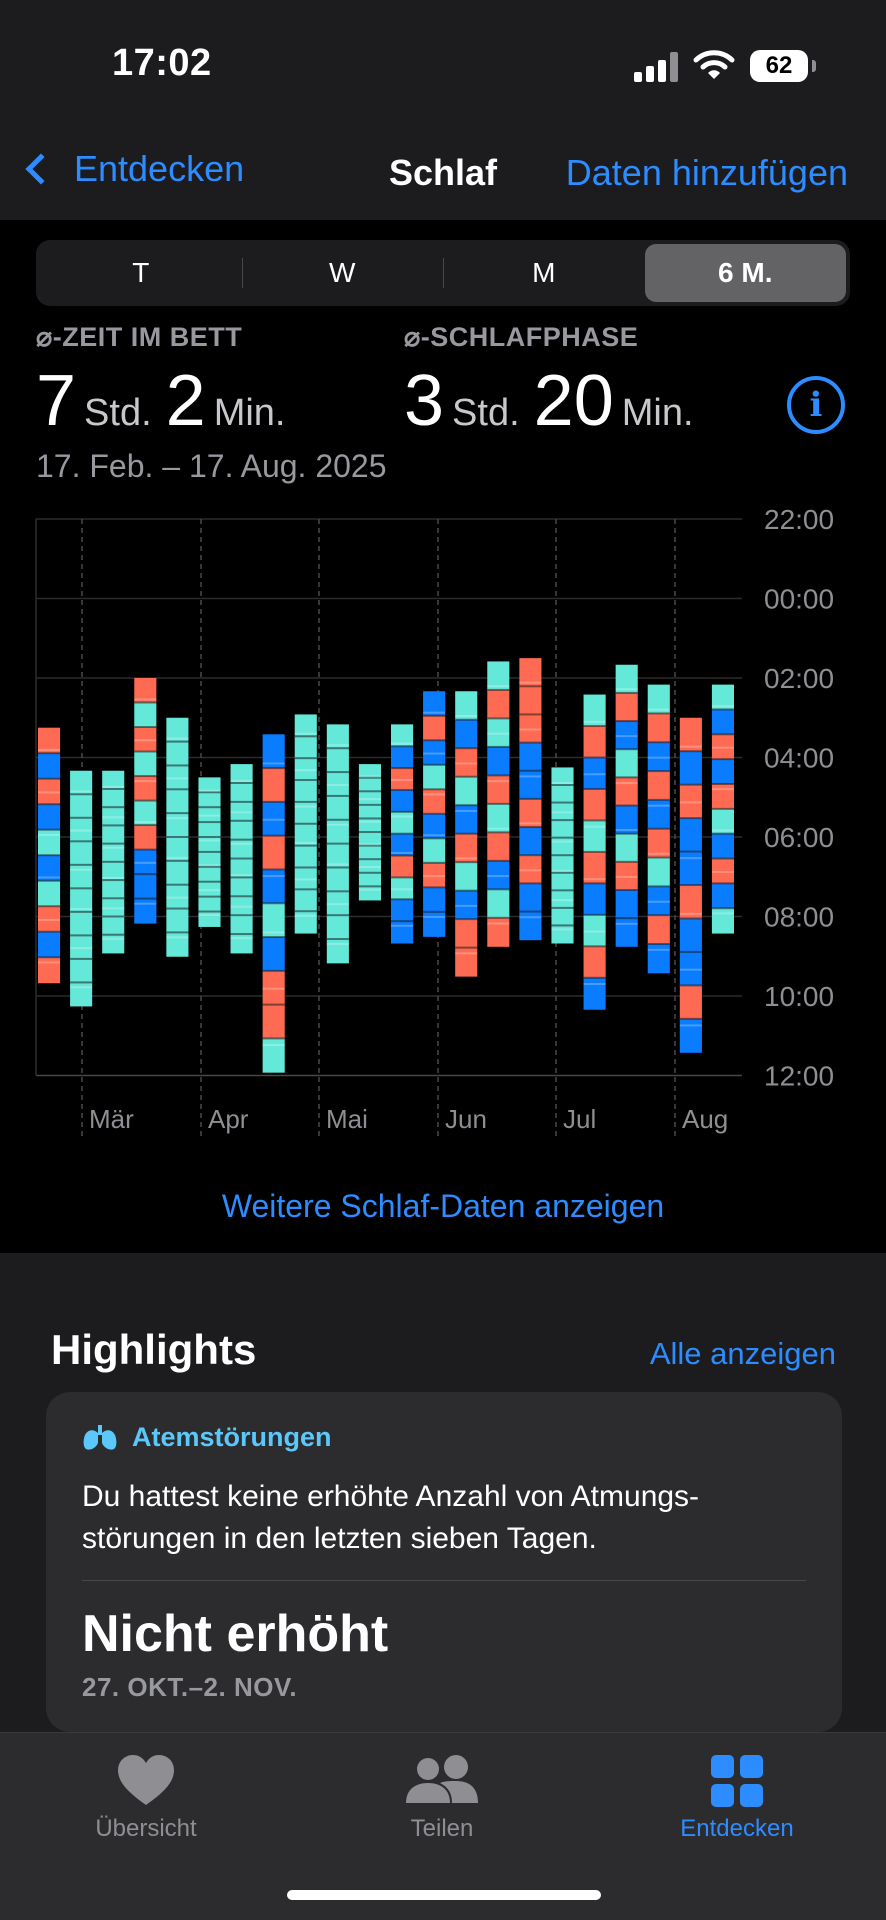  What do you see at coordinates (544, 273) in the screenshot?
I see `segment-month: M` at bounding box center [544, 273].